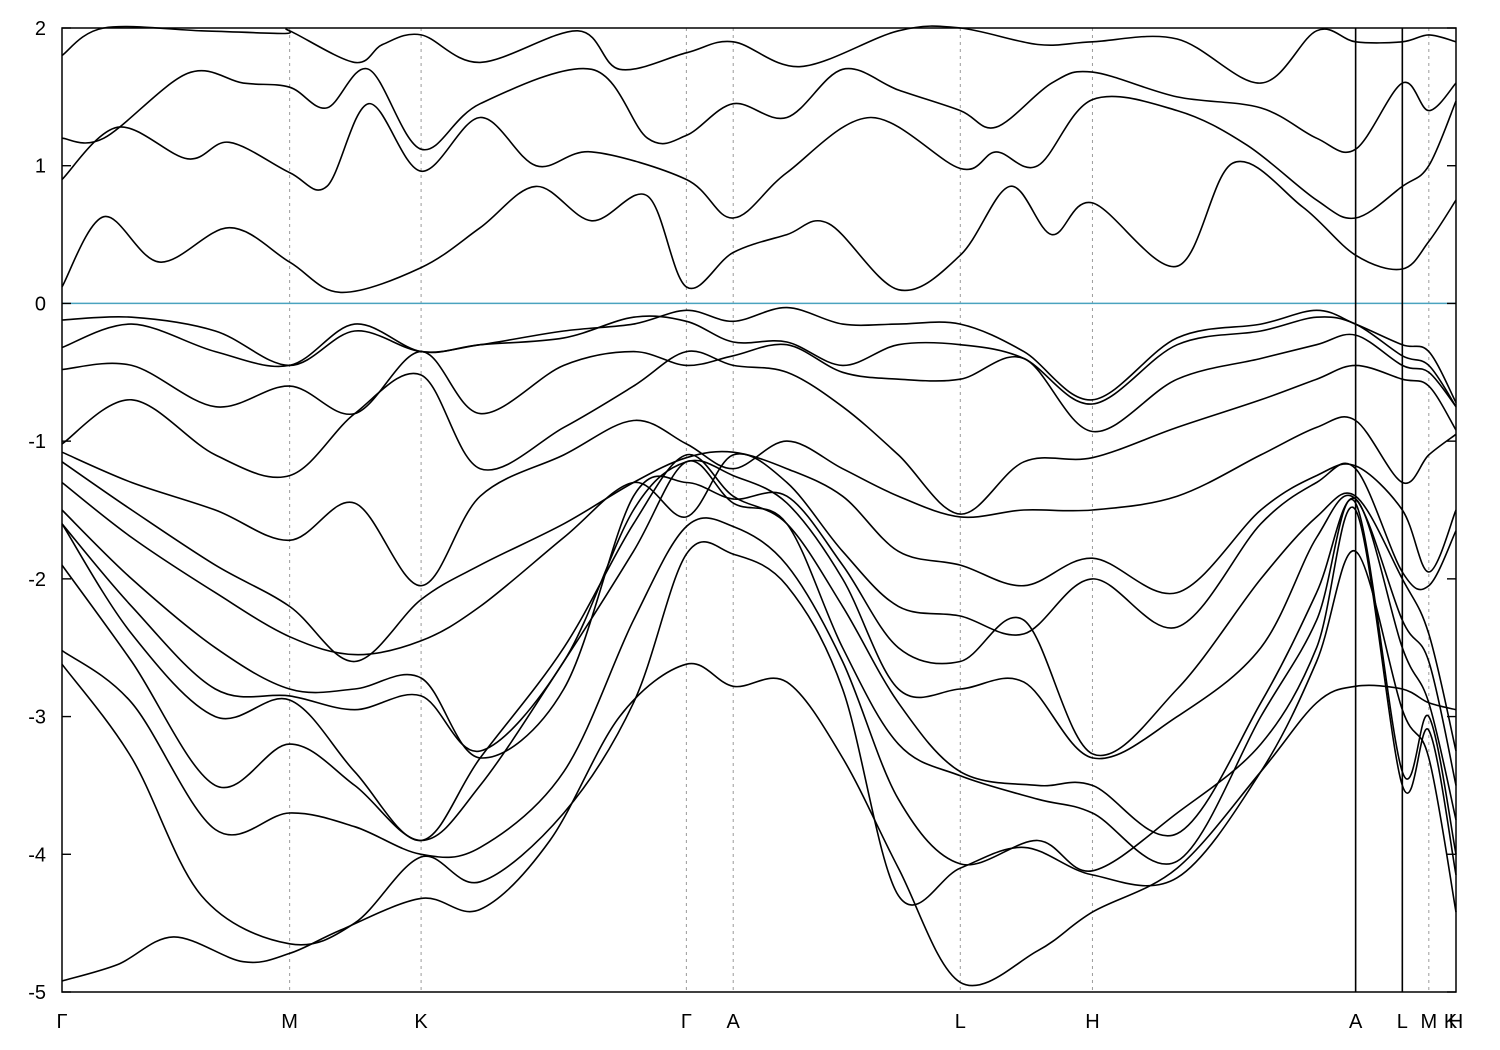 This screenshot has width=1500, height=1050. I want to click on kpoint-label-2: K, so click(421, 1022).